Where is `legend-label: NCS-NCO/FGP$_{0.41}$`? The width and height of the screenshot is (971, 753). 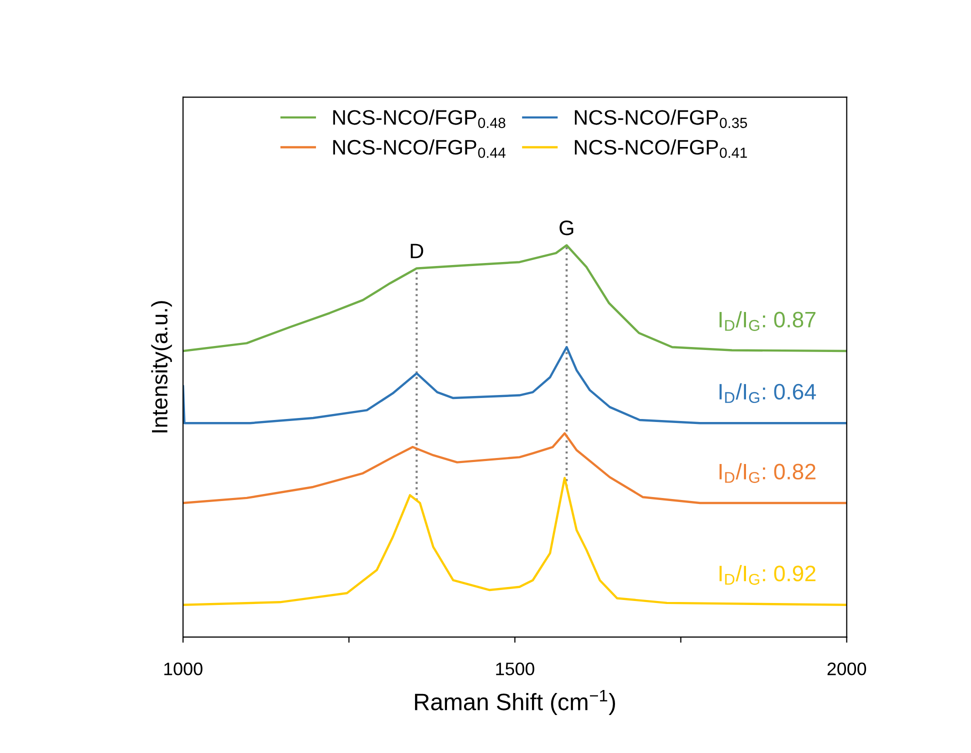
legend-label: NCS-NCO/FGP$_{0.41}$ is located at coordinates (660, 148).